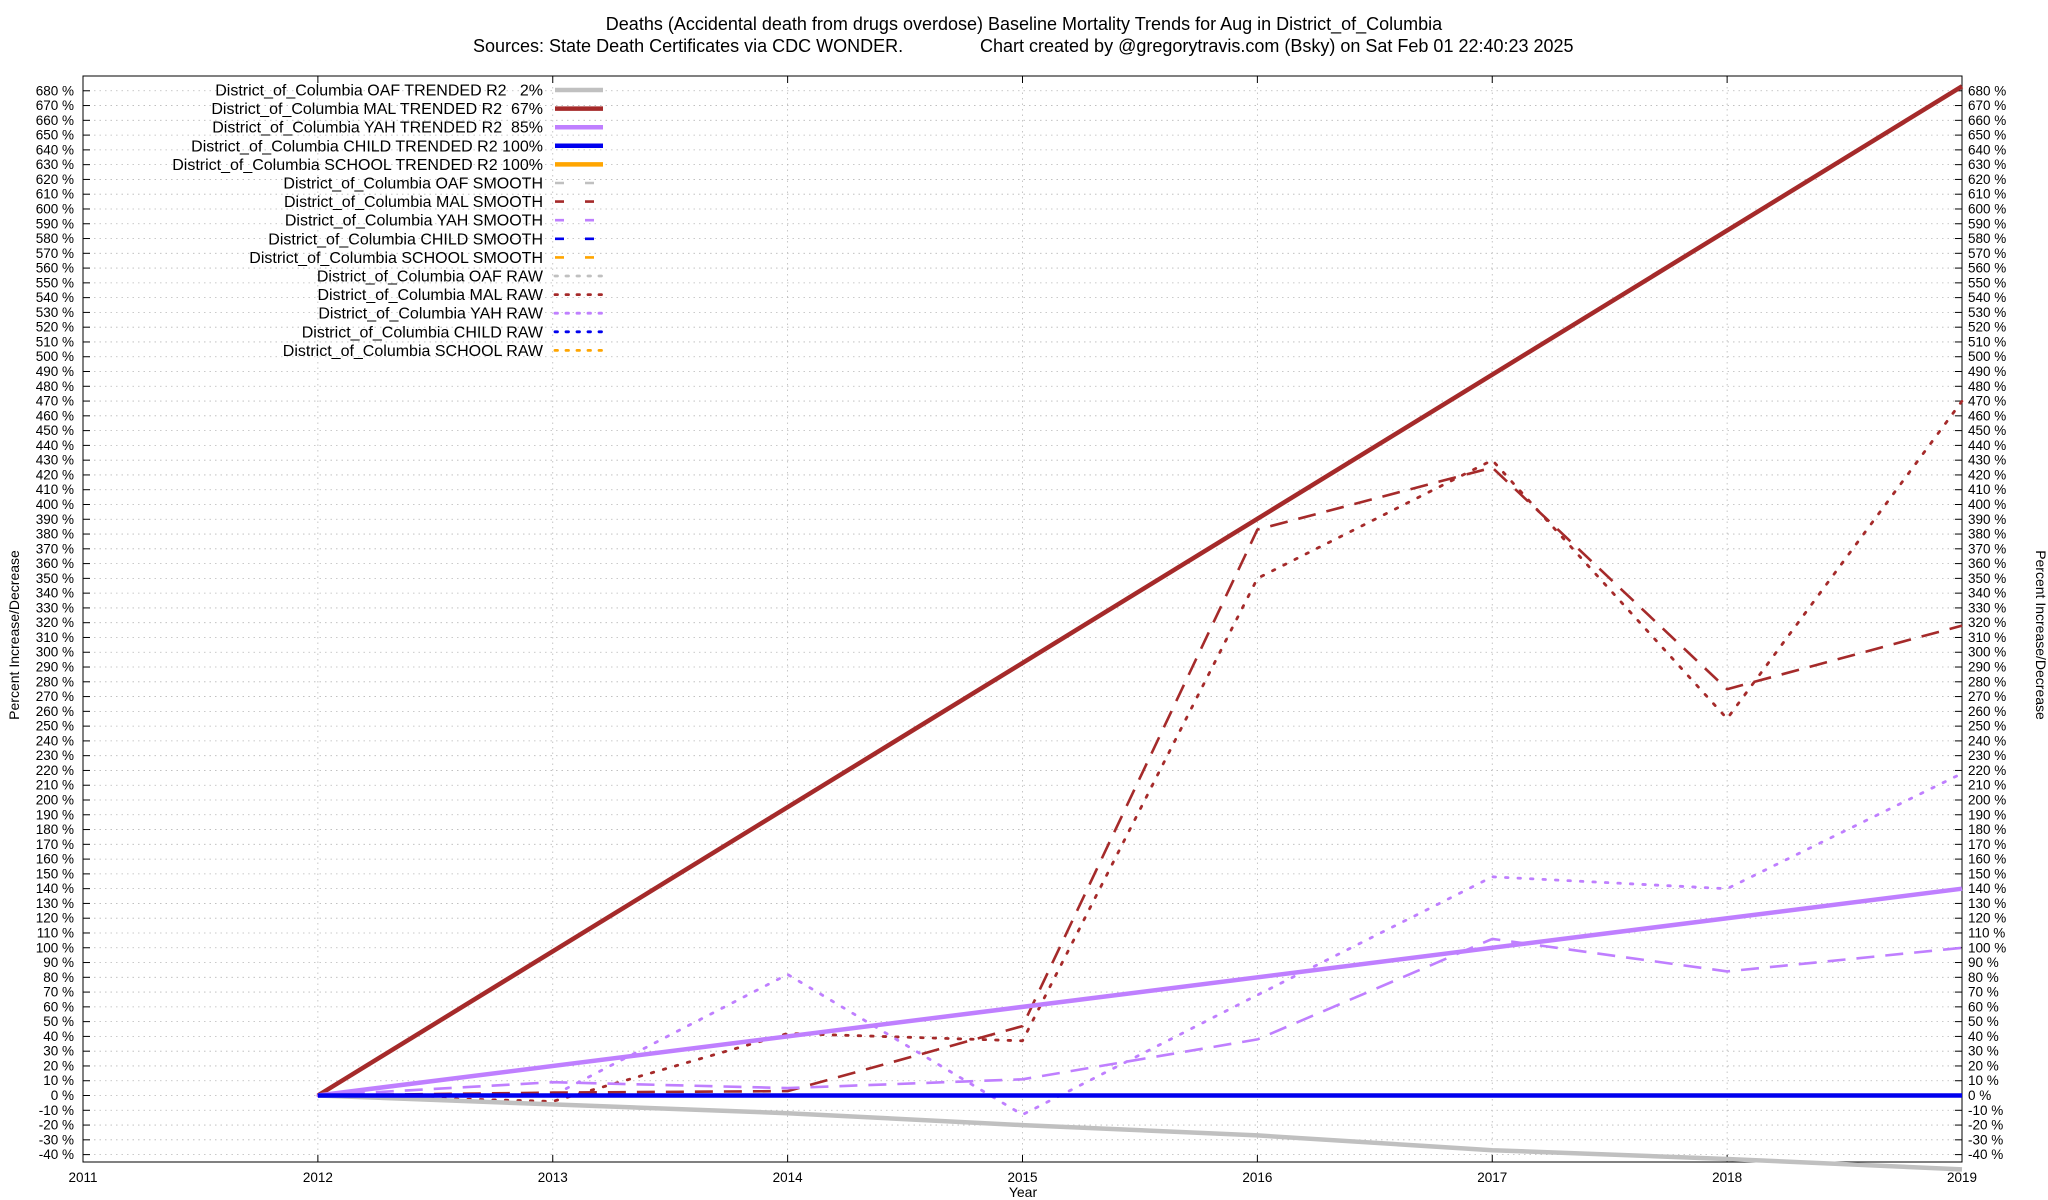 The height and width of the screenshot is (1200, 2048). I want to click on y-tick-label-right: 40 %, so click(1983, 1036).